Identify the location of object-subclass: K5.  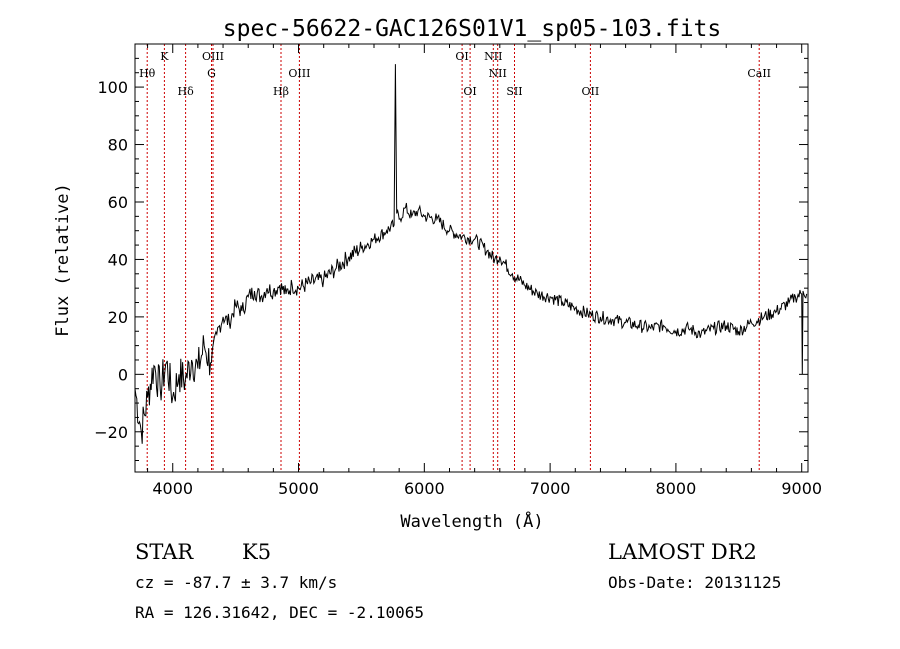
(257, 552).